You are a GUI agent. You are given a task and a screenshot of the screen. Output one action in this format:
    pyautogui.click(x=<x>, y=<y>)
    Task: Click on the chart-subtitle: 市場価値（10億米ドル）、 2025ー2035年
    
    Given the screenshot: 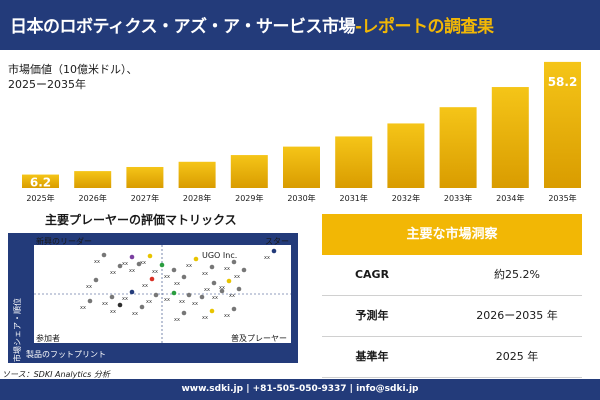 What is the action you would take?
    pyautogui.click(x=73, y=77)
    